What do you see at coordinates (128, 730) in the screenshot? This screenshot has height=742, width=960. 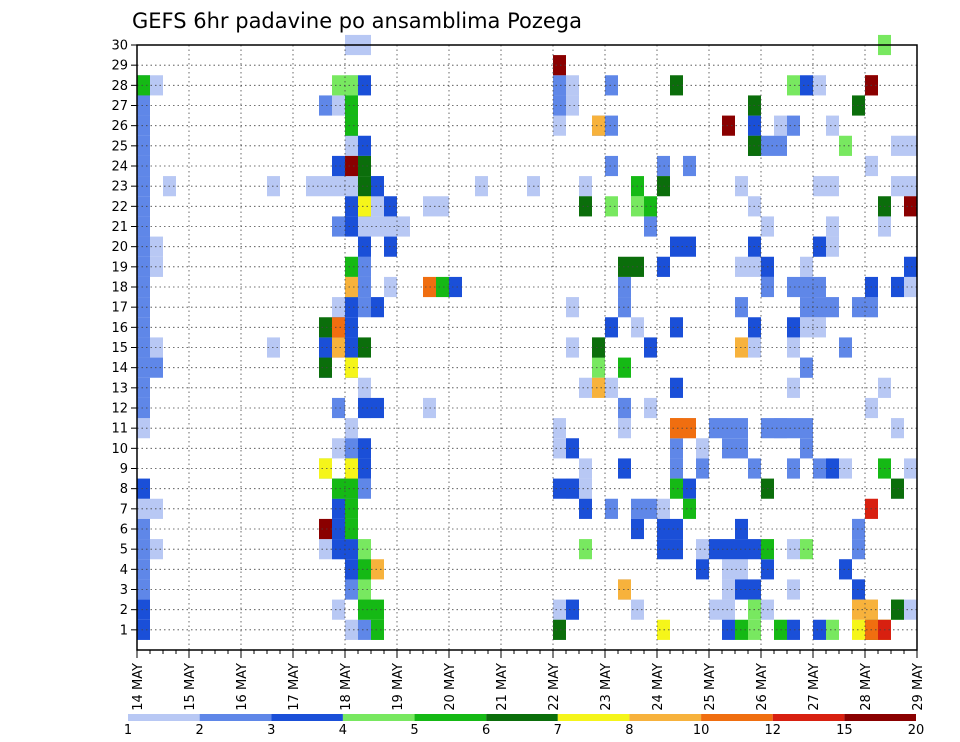 I see `colorbar-label: 1` at bounding box center [128, 730].